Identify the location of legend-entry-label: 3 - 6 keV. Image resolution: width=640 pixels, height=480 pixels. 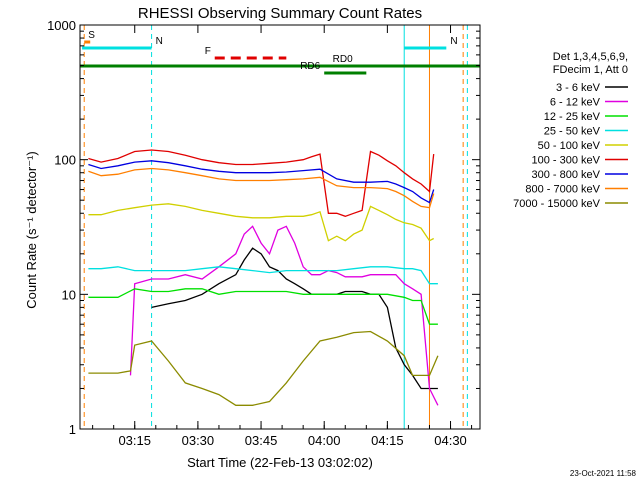
(578, 88).